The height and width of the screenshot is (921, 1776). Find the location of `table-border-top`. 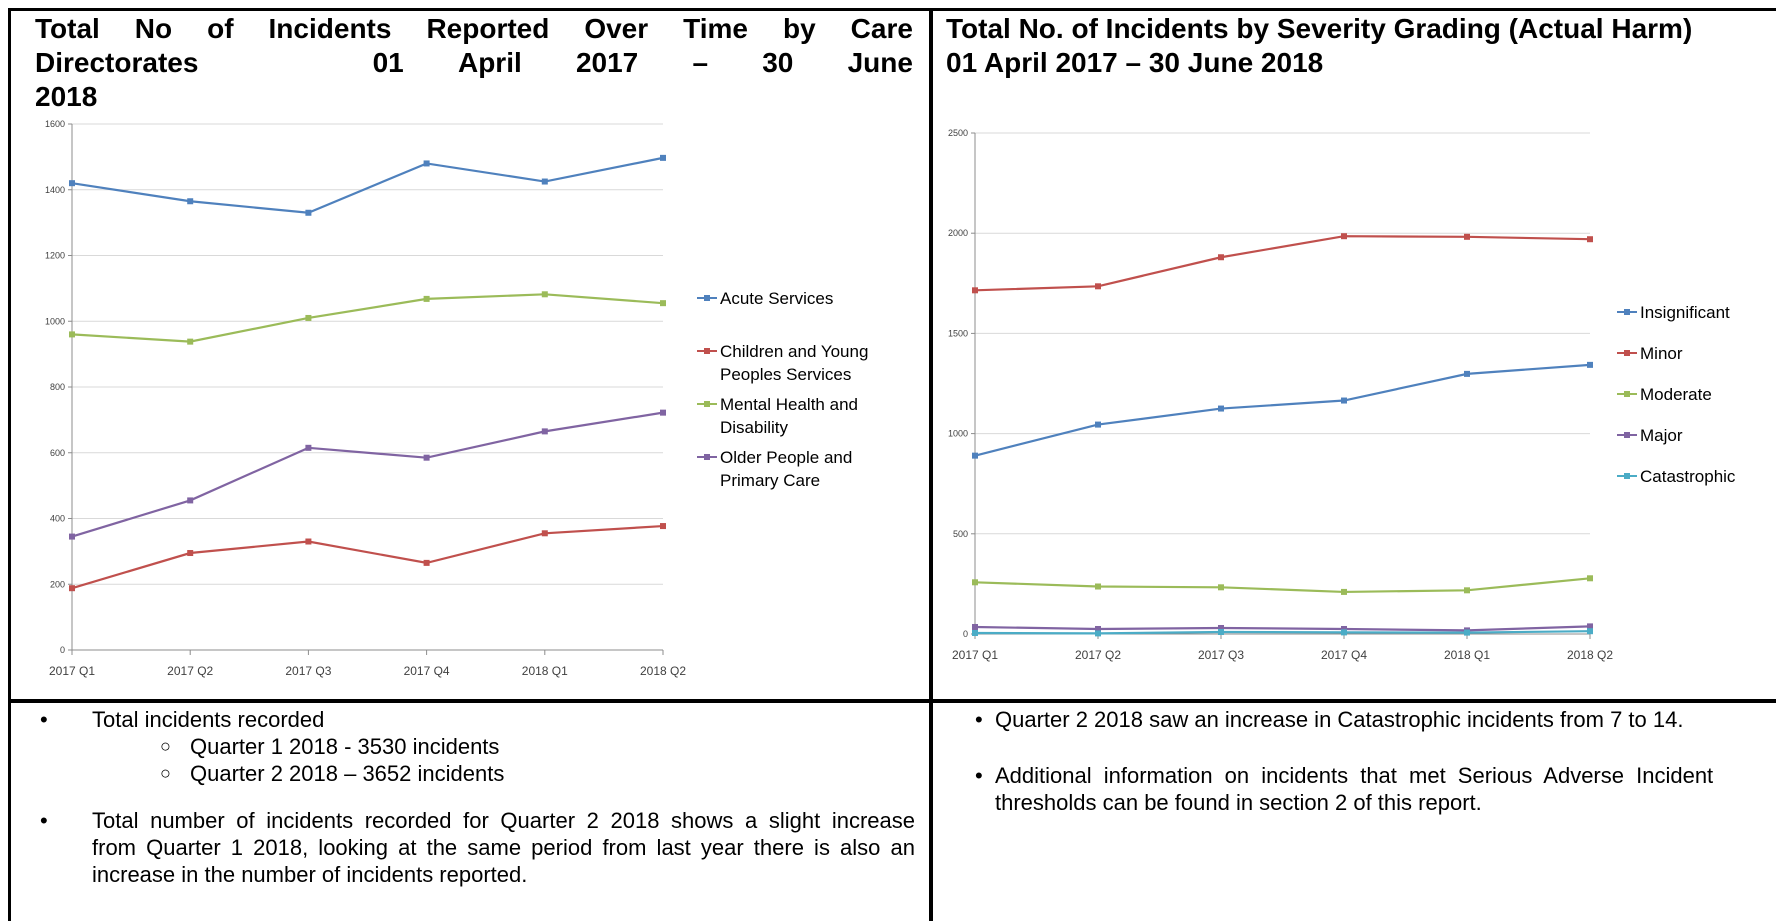

table-border-top is located at coordinates (892, 9).